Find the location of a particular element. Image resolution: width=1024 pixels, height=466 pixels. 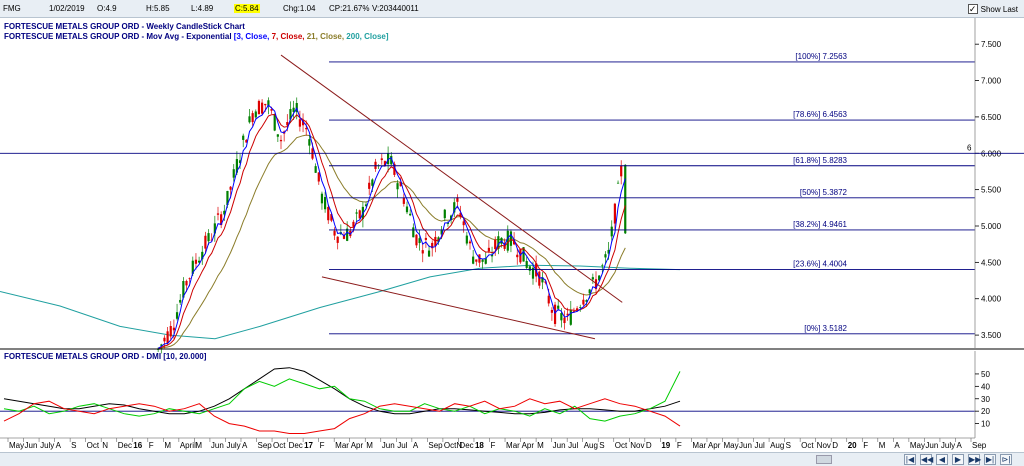

dmi-y-tick-label: 50 is located at coordinates (985, 374).